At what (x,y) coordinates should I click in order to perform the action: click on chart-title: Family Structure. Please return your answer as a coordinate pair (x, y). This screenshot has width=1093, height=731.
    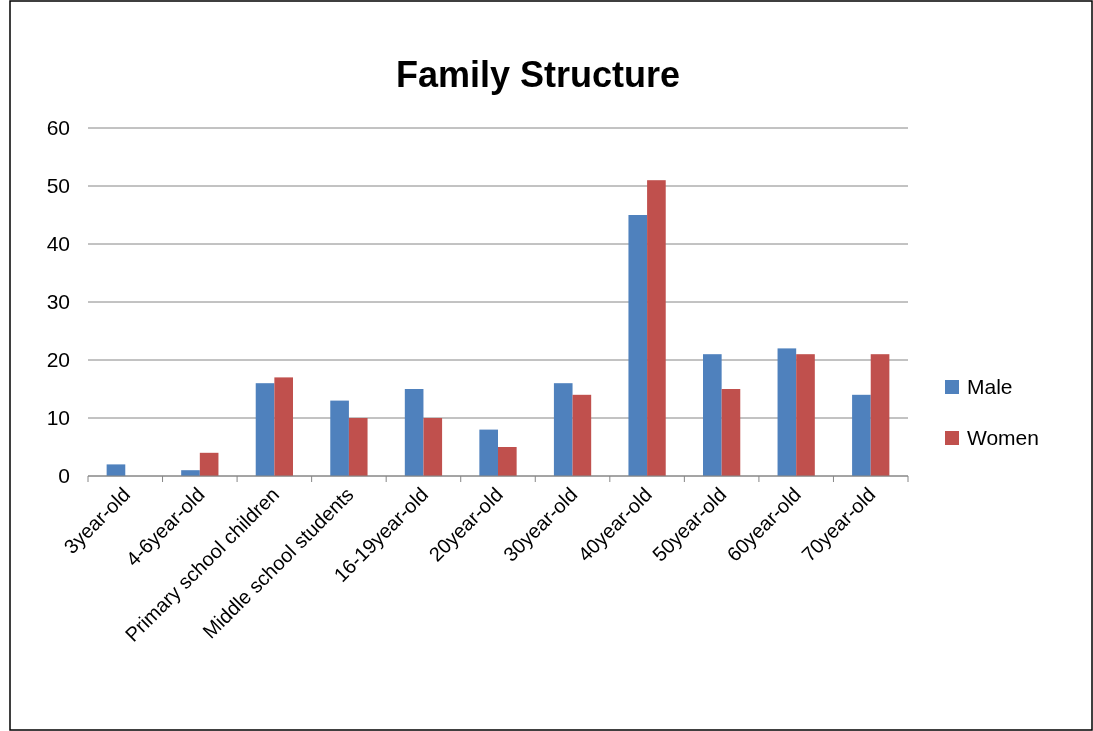
    Looking at the image, I should click on (538, 74).